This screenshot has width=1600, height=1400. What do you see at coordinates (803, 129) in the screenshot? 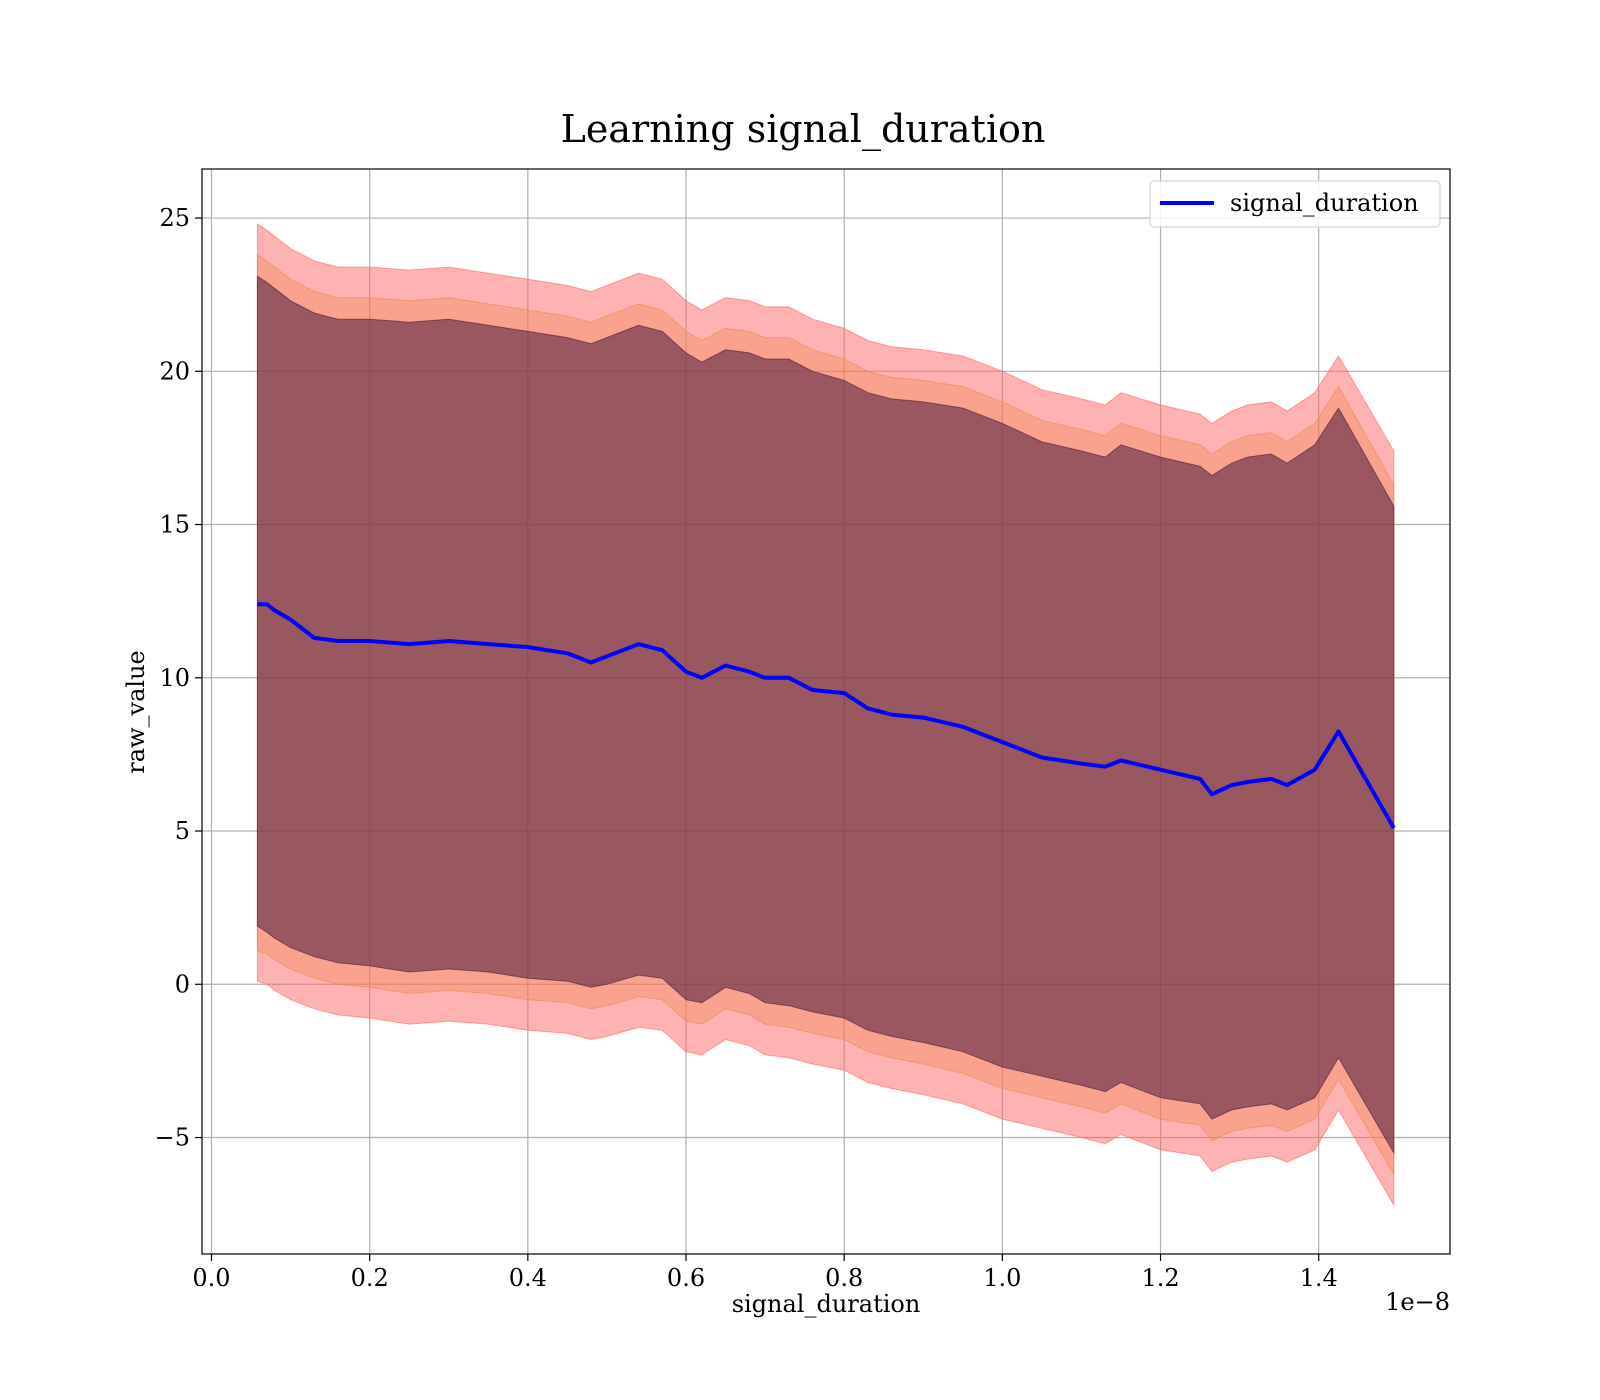
I see `chart-title: Learning signal_duration` at bounding box center [803, 129].